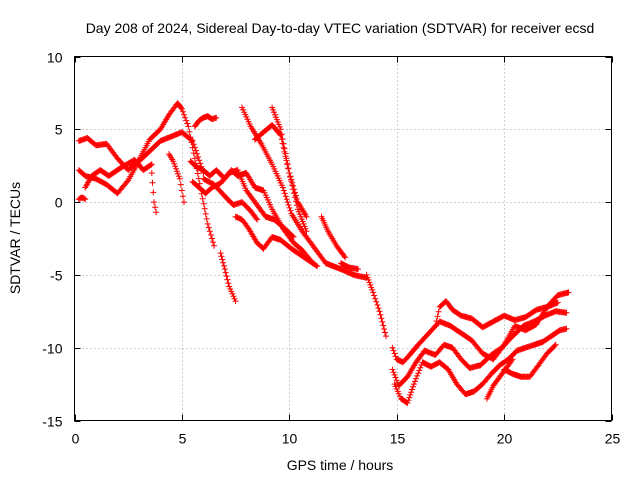 The image size is (640, 480). I want to click on y-tick-label: 10, so click(55, 58).